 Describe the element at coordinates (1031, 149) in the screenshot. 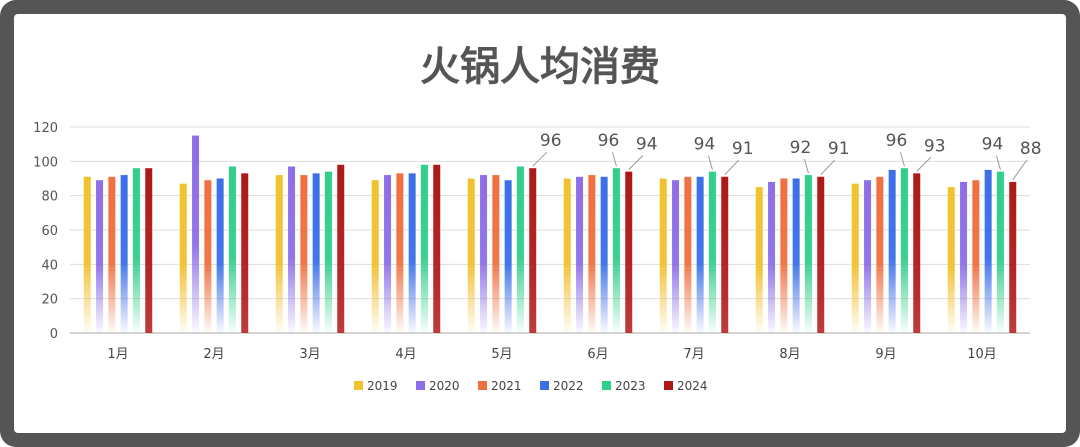

I see `data-label: 88` at that location.